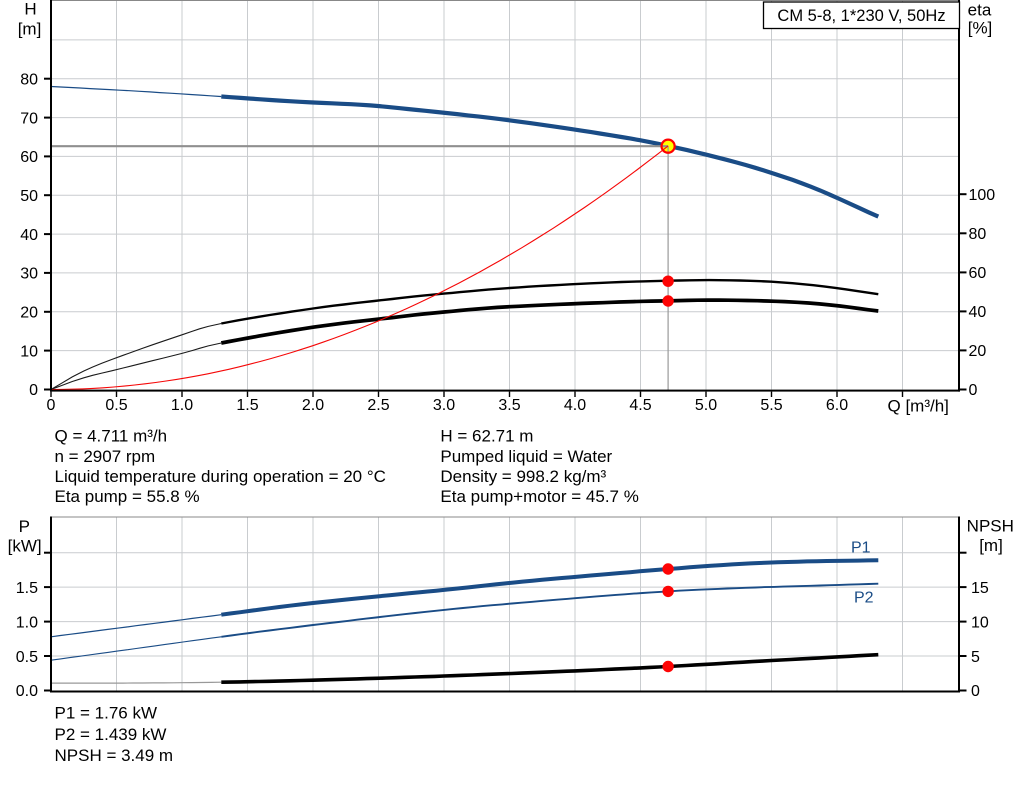 This screenshot has height=786, width=1024. Describe the element at coordinates (861, 16) in the screenshot. I see `svg-text: CM 5-8, 1*230 V, 50Hz` at that location.